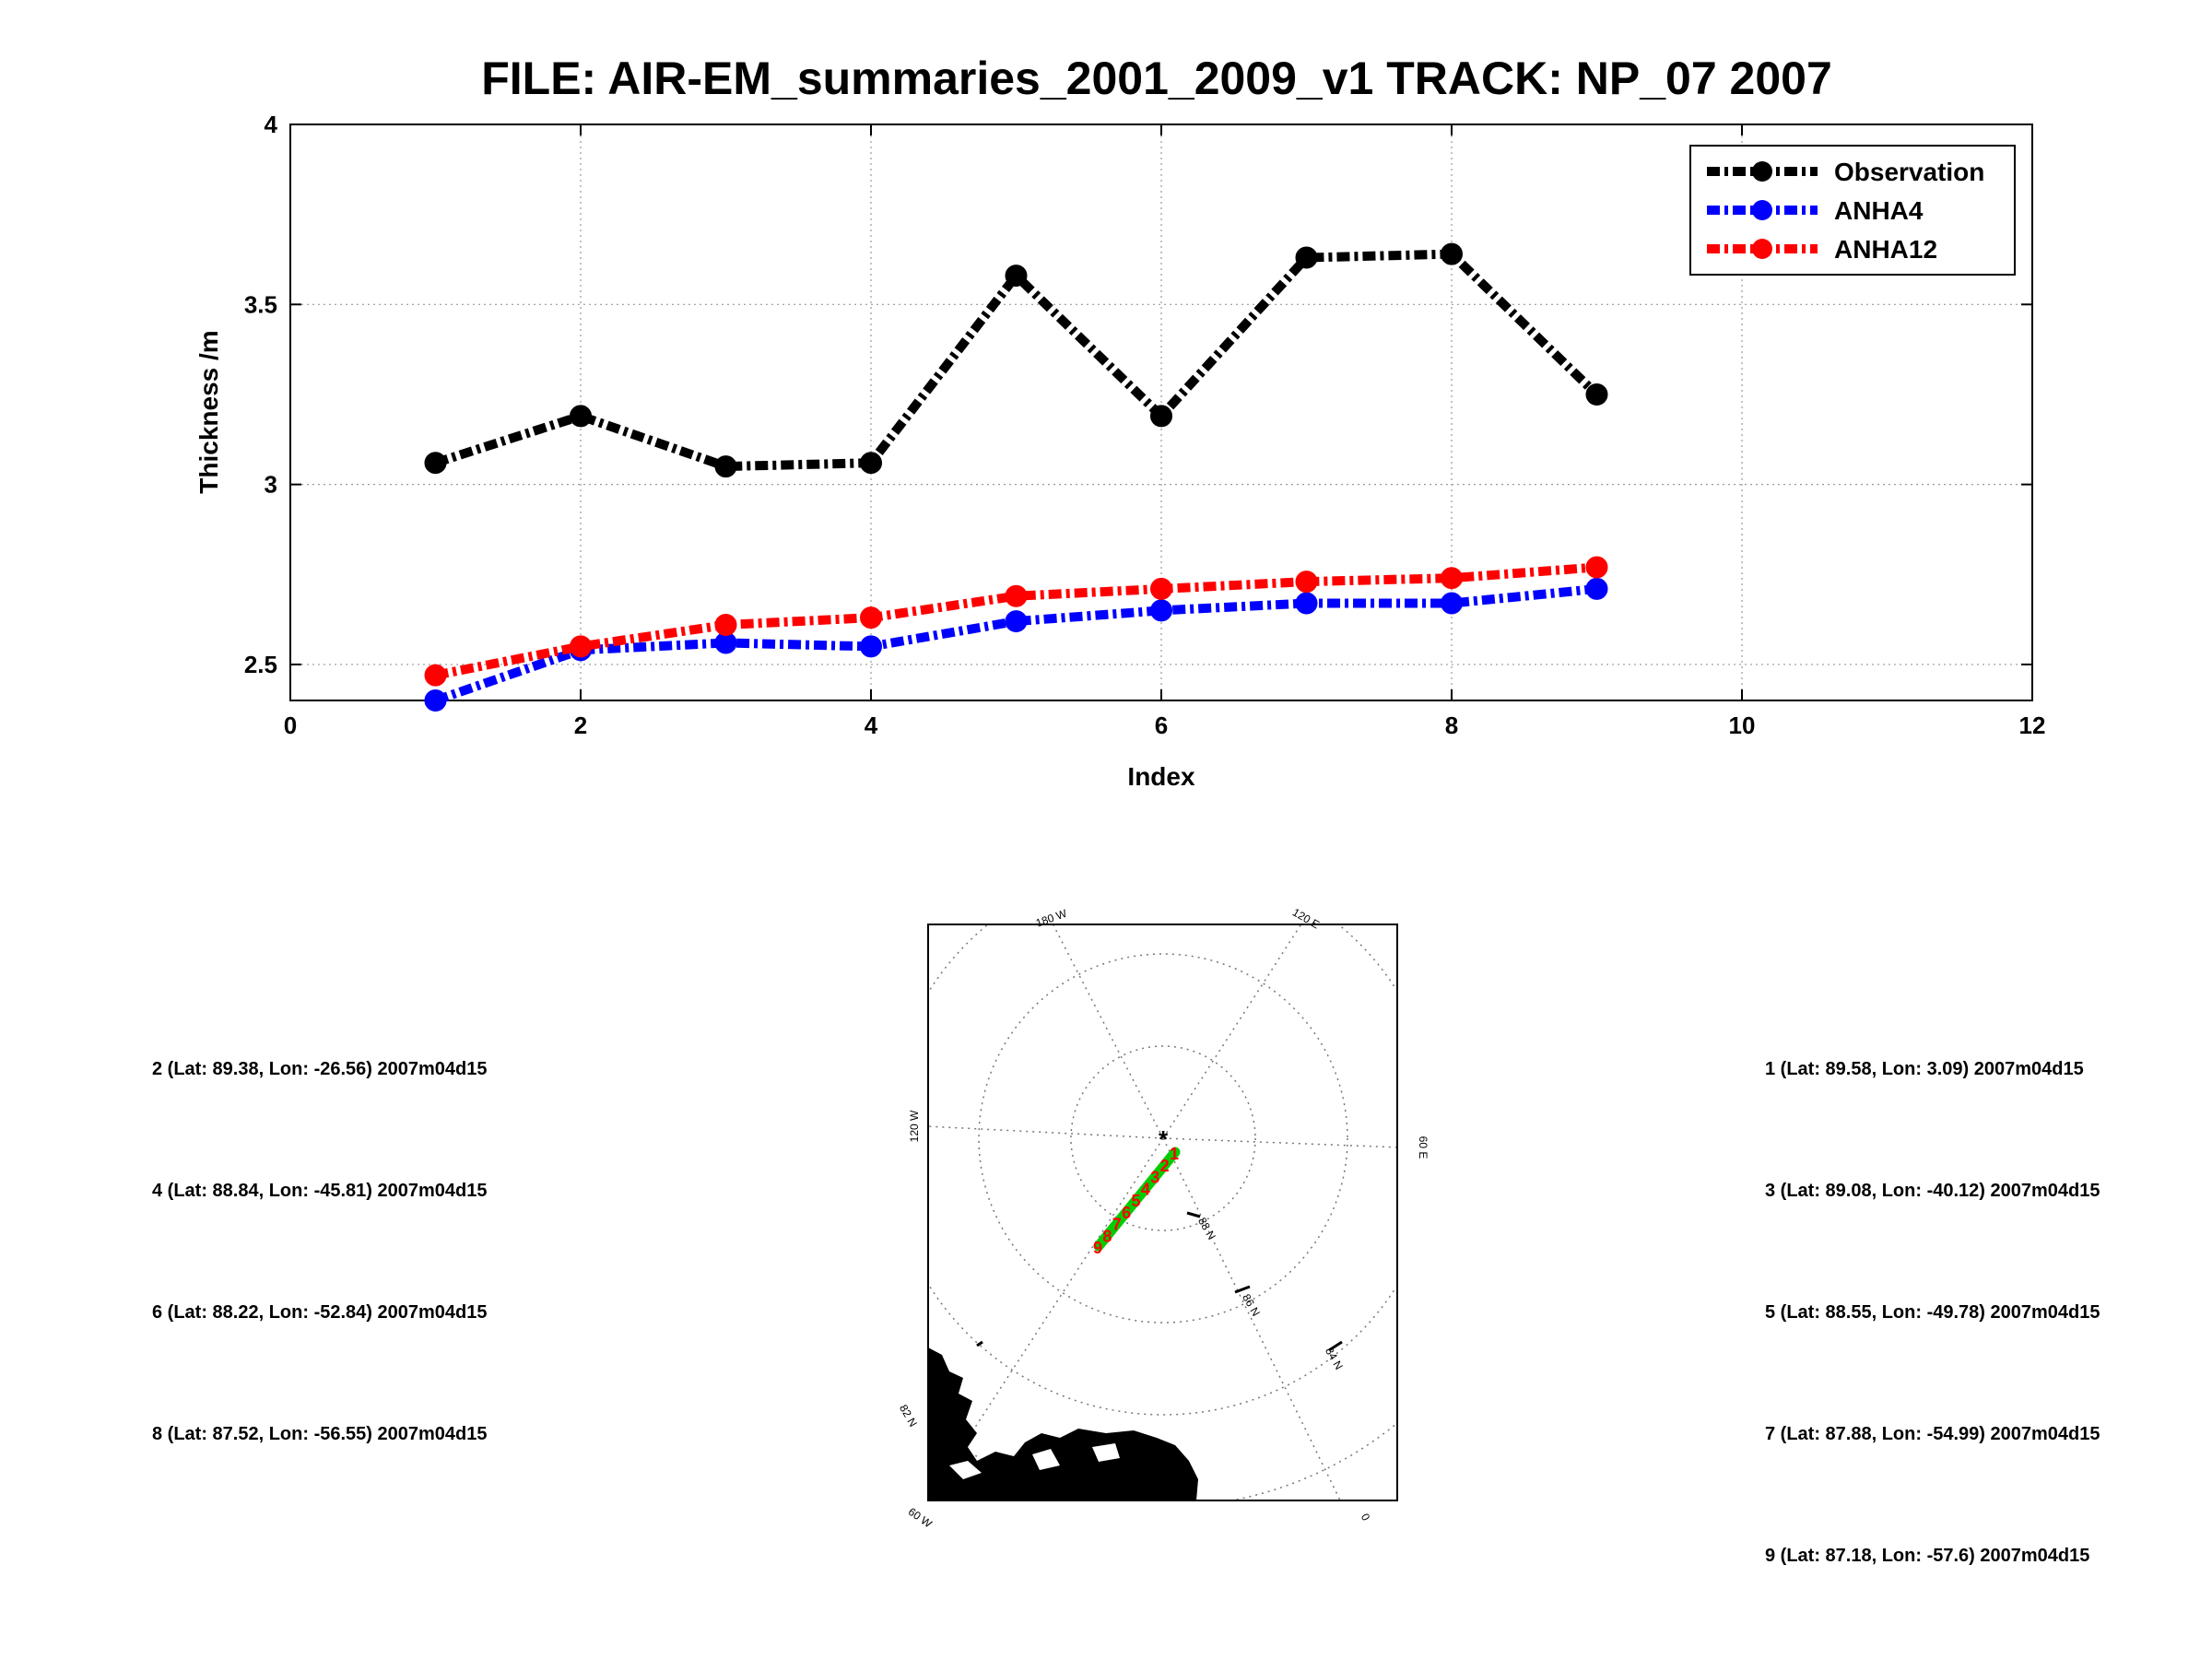 The height and width of the screenshot is (1659, 2212). I want to click on latitude-circle, so click(1163, 1138).